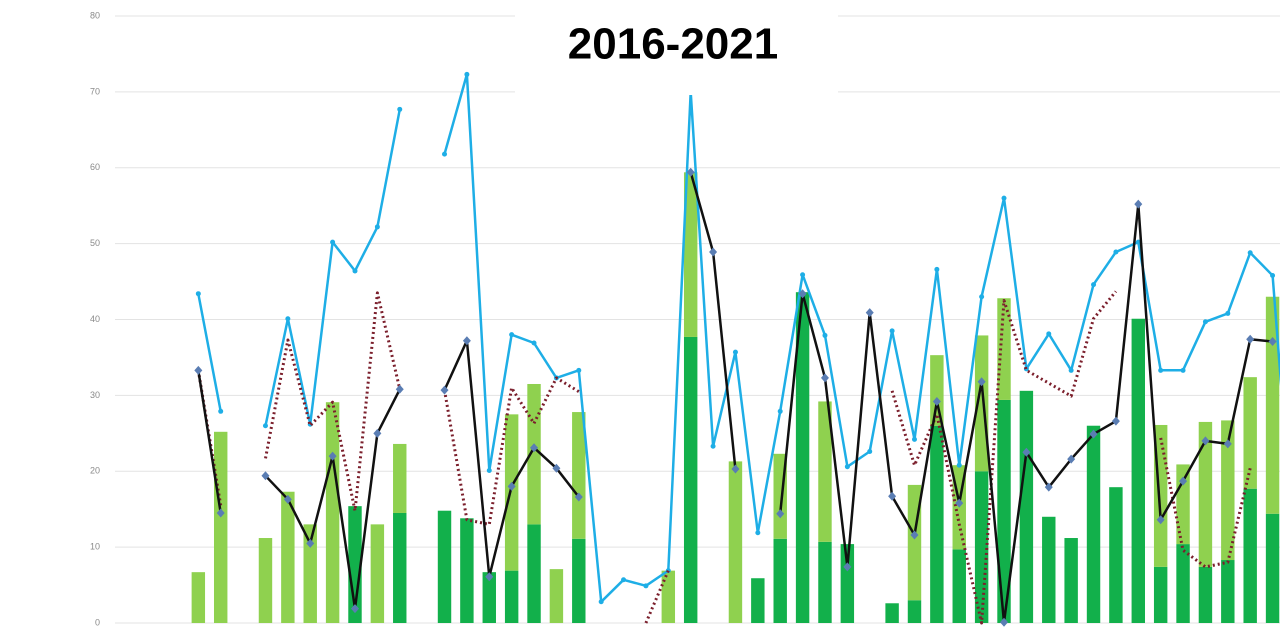 This screenshot has height=627, width=1280. Describe the element at coordinates (95, 547) in the screenshot. I see `y-tick-label: 10` at that location.